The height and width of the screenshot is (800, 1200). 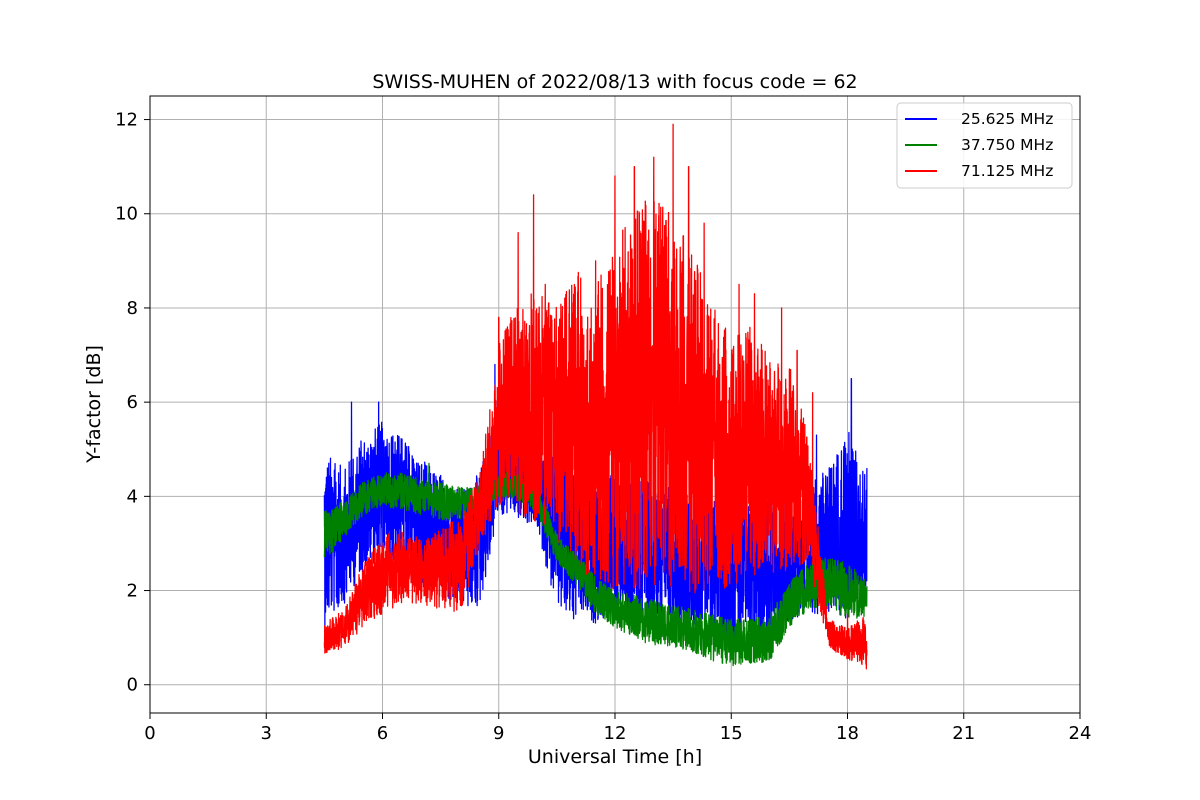 I want to click on x-tick-label: 21, so click(x=963, y=733).